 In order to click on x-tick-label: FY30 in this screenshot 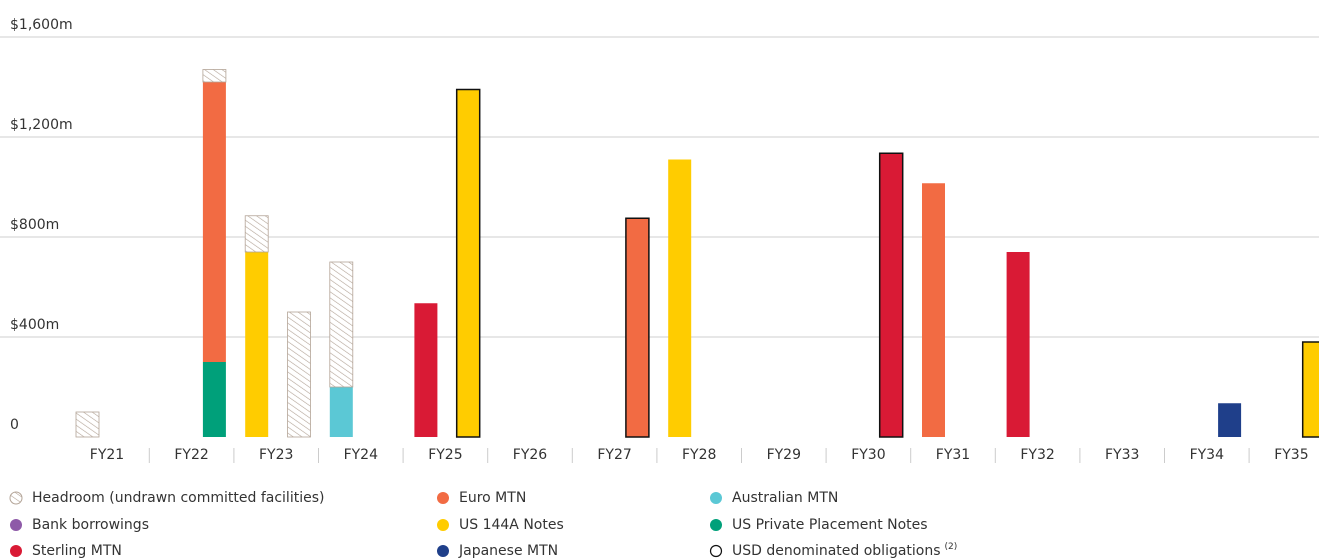, I will do `click(868, 455)`.